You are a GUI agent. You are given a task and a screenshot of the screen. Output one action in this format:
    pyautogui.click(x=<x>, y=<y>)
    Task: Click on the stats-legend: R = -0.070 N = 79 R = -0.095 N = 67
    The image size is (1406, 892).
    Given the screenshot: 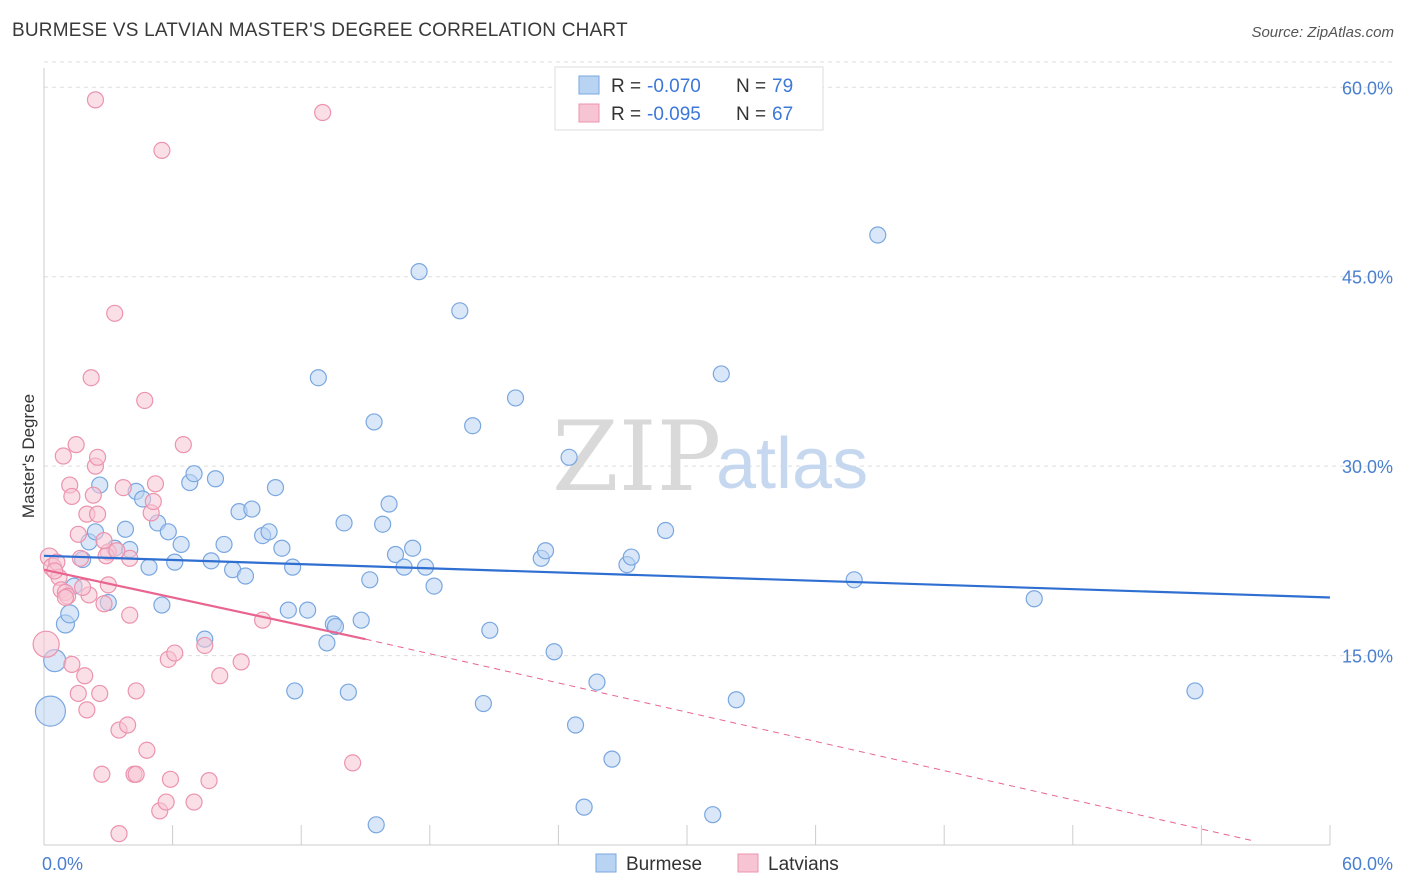 What is the action you would take?
    pyautogui.click(x=689, y=98)
    